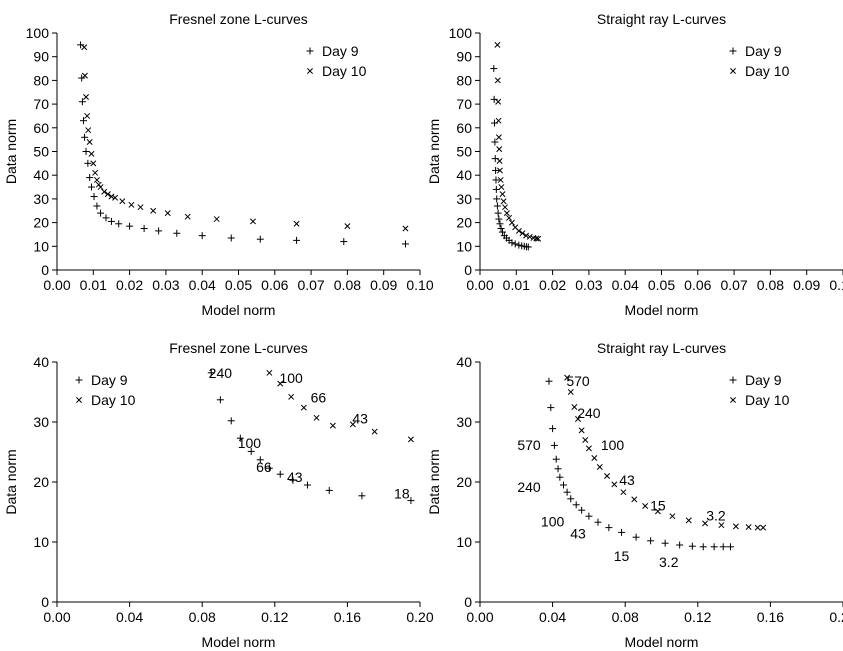 This screenshot has height=651, width=843. I want to click on x-tick-label: 0.09, so click(806, 285).